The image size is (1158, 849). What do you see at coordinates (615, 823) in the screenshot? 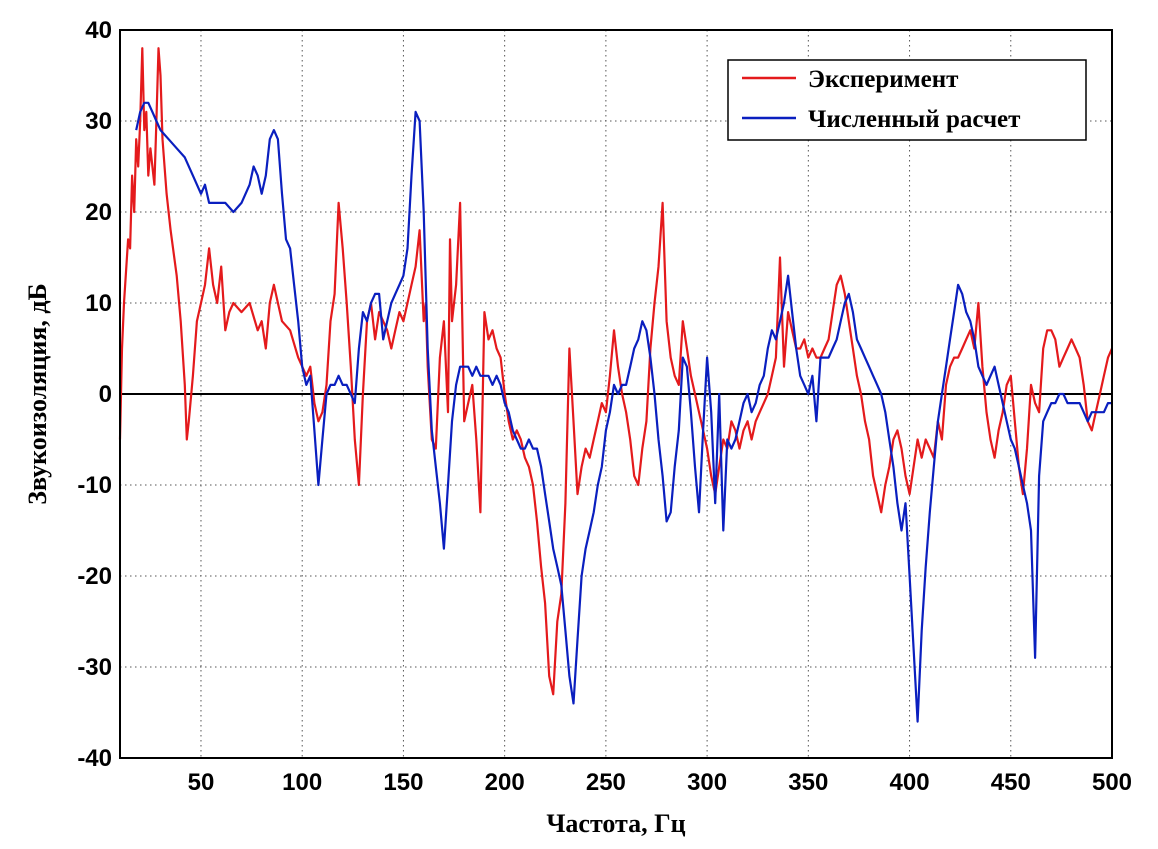
I see `x-axis-label: Частота, Гц` at bounding box center [615, 823].